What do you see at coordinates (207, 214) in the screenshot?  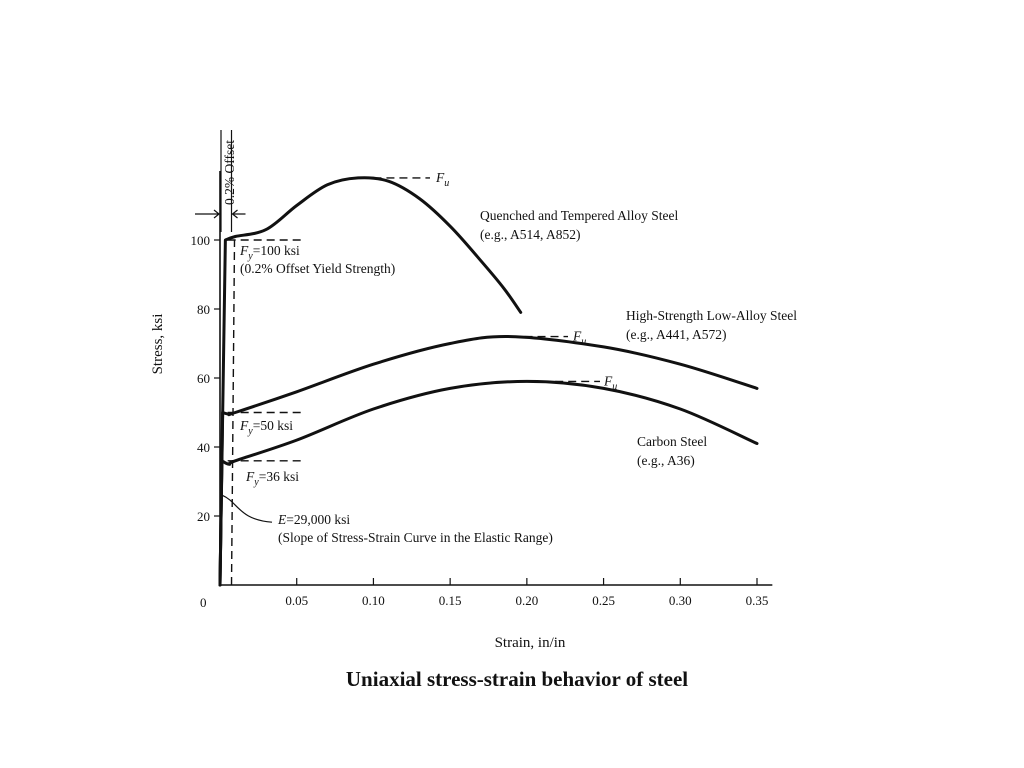 I see `offset-arrow-left` at bounding box center [207, 214].